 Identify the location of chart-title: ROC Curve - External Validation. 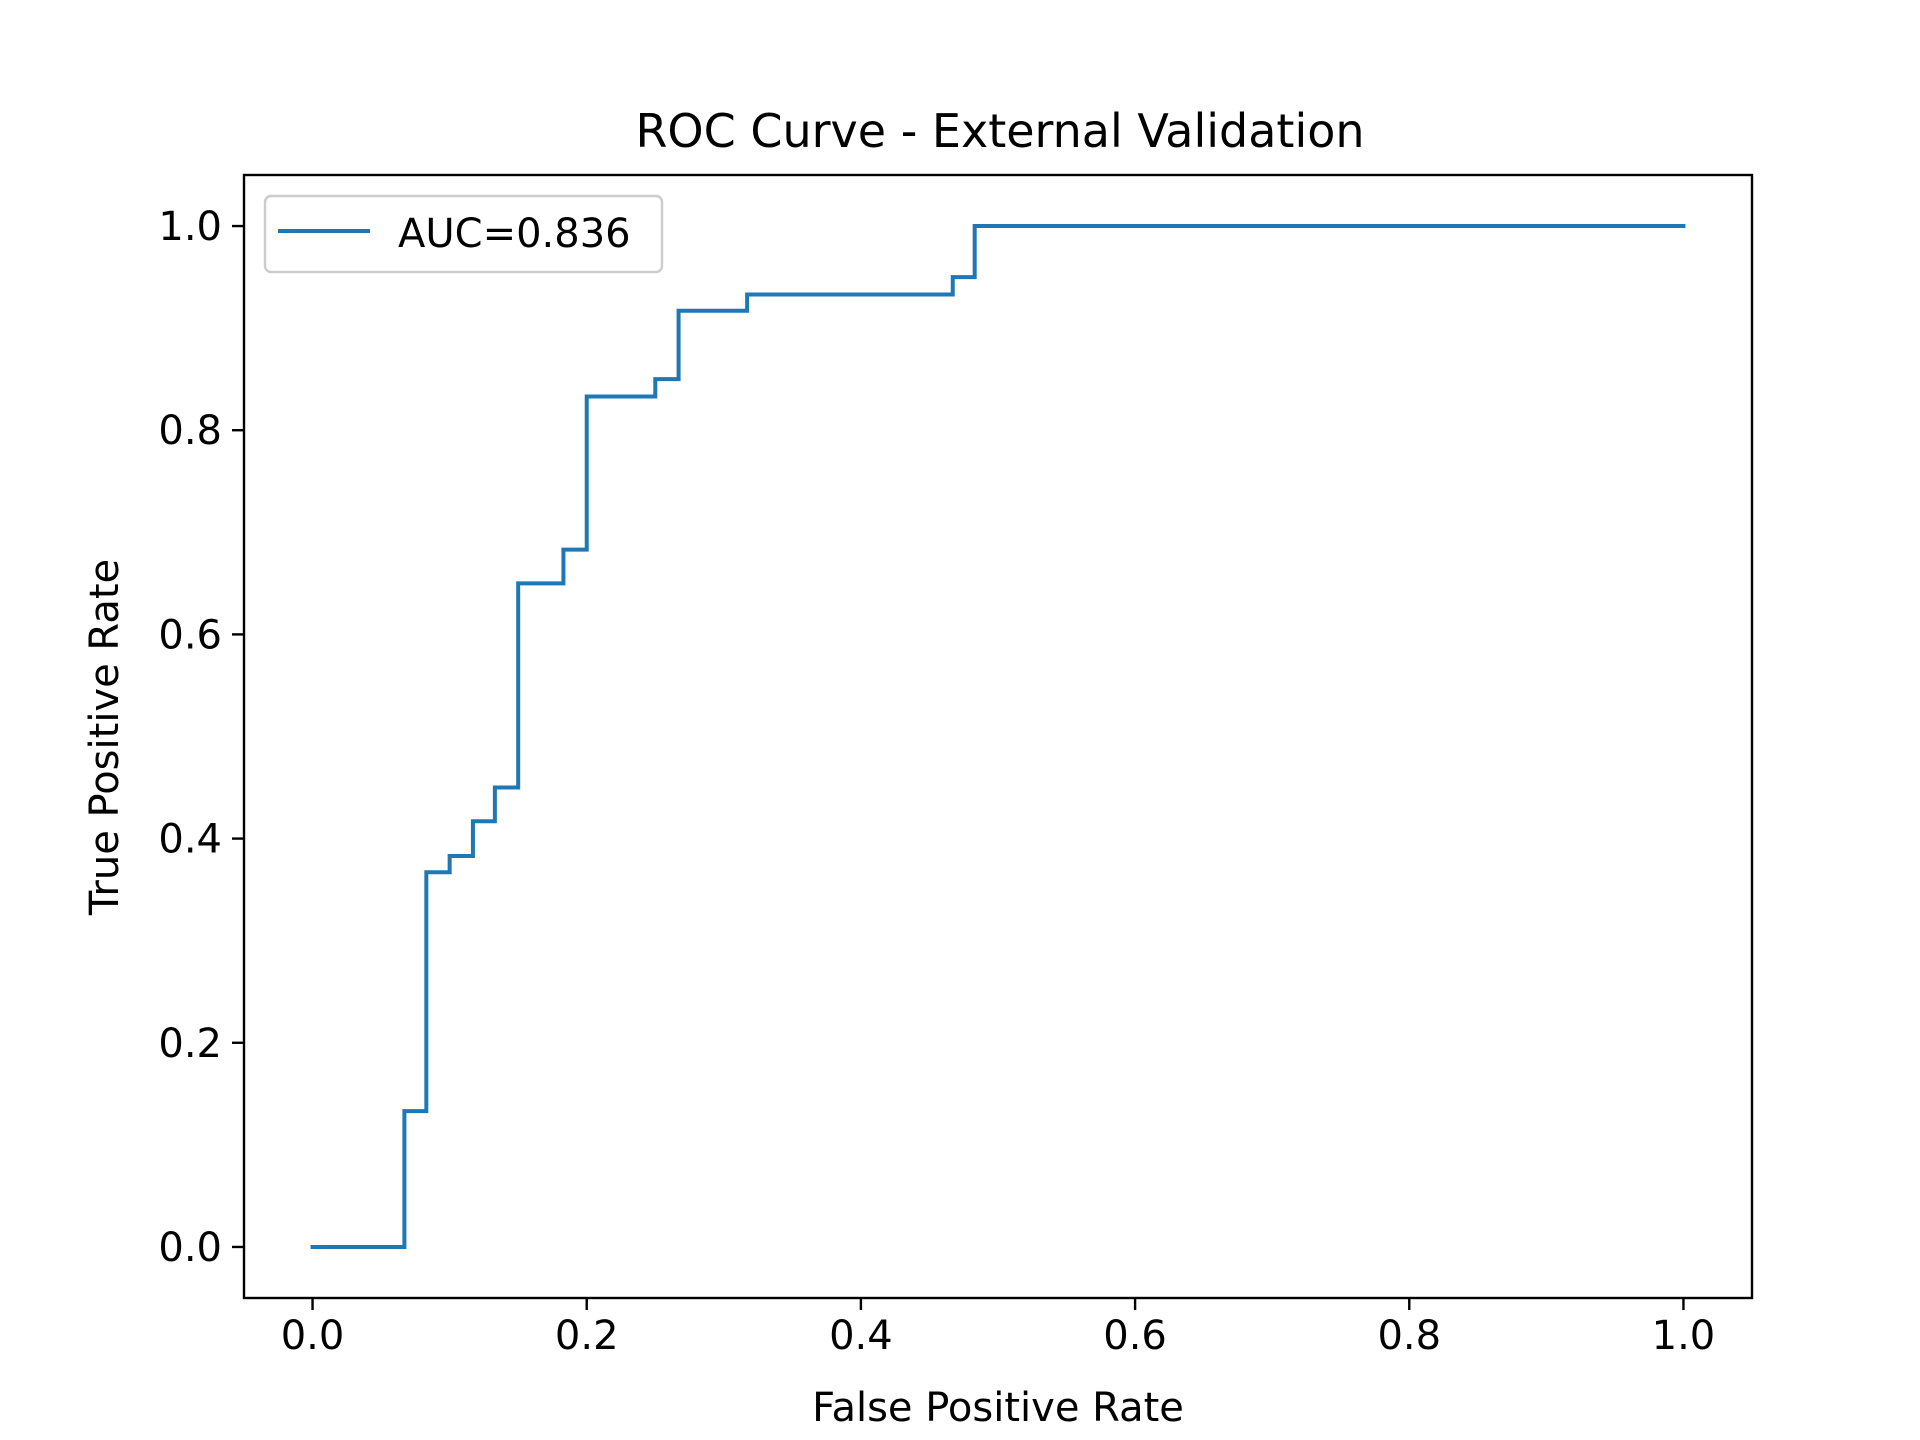
(999, 131).